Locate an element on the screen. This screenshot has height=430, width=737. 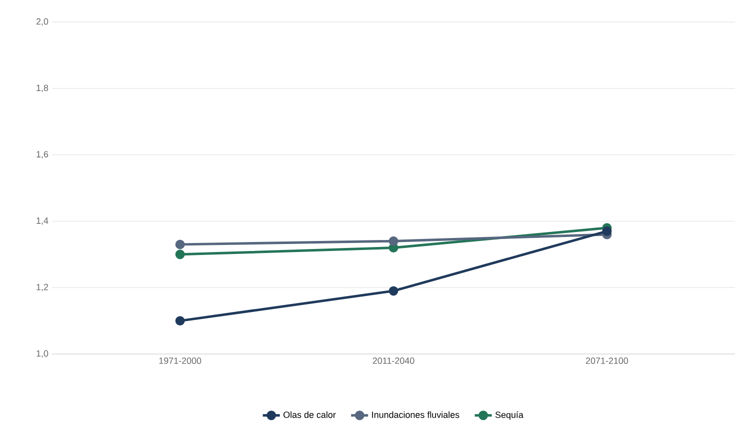
x-tick-label: 2071-2100 is located at coordinates (607, 361).